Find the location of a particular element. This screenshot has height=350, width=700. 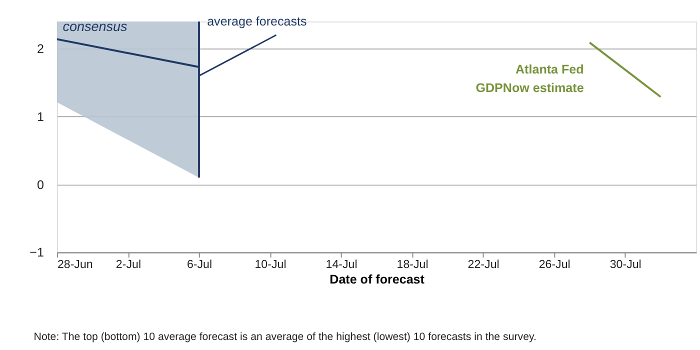

series-label: Atlanta Fed GDPNow estimate is located at coordinates (530, 78).